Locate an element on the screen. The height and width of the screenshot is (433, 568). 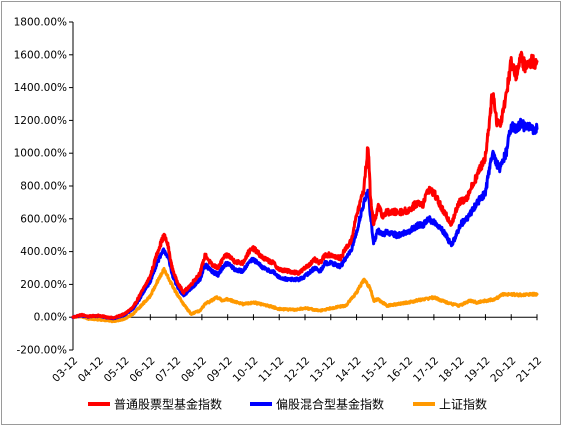
x-tick-label: 21-12 is located at coordinates (529, 370).